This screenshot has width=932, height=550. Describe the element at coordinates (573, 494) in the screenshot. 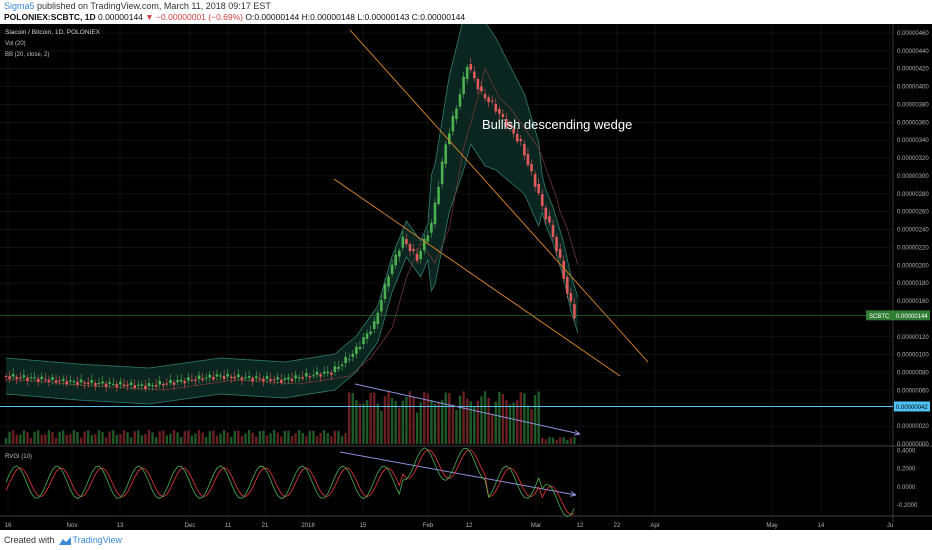

I see `rvgi-divergence-arrow-head` at that location.